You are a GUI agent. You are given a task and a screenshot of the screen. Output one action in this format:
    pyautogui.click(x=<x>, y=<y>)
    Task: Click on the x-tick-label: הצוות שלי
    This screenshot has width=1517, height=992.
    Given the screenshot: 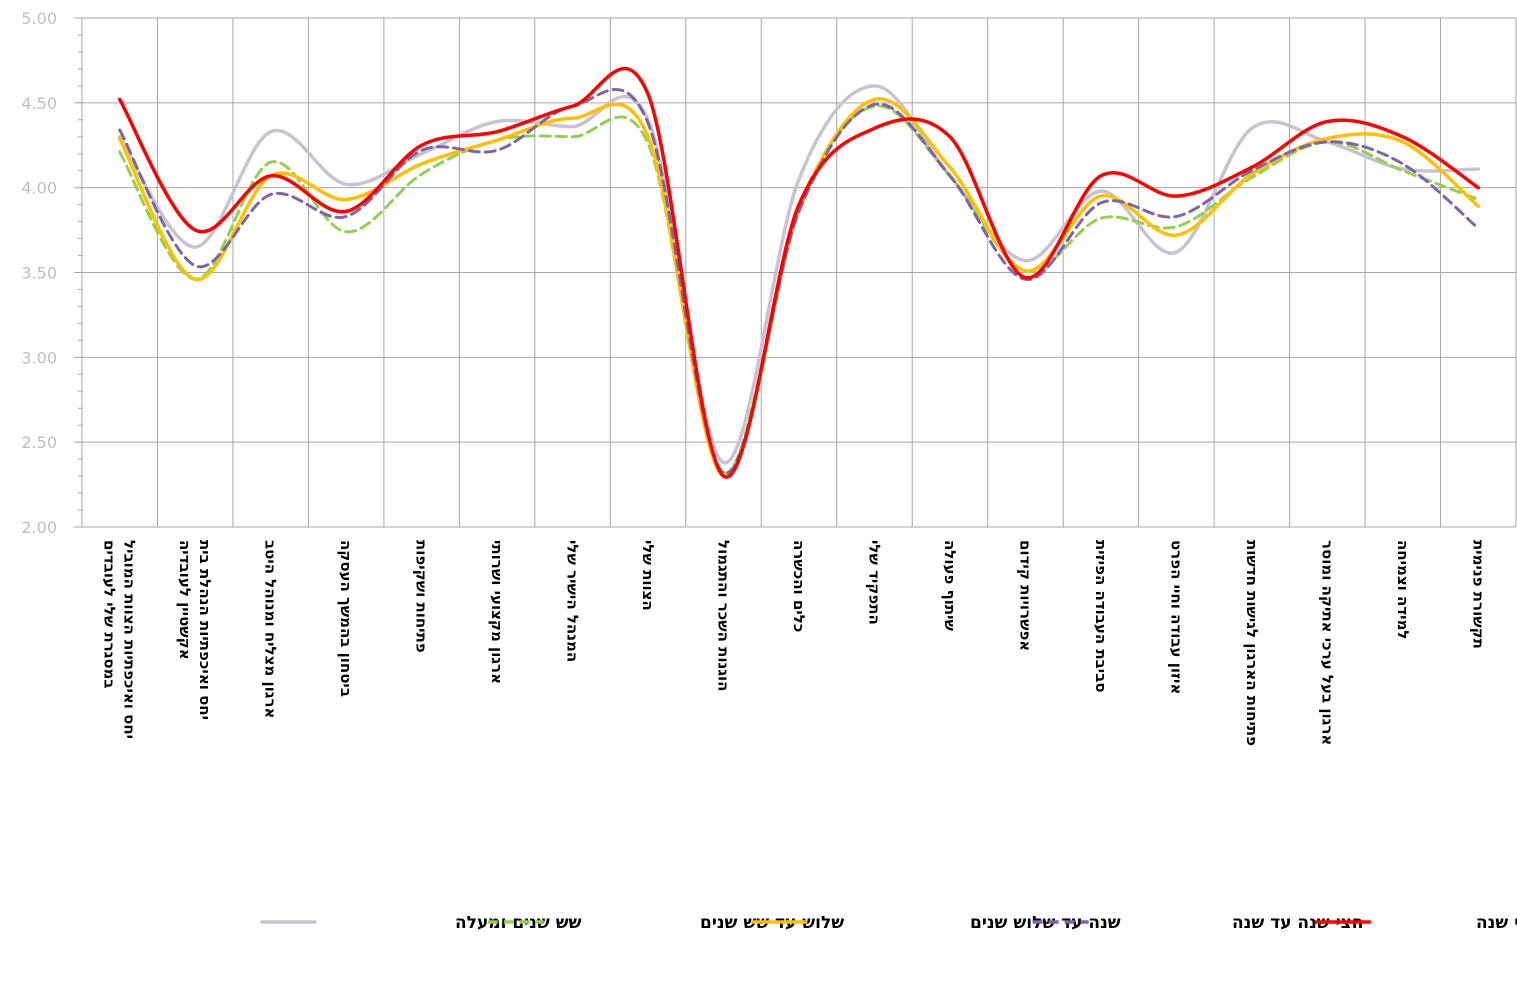 What is the action you would take?
    pyautogui.click(x=648, y=575)
    